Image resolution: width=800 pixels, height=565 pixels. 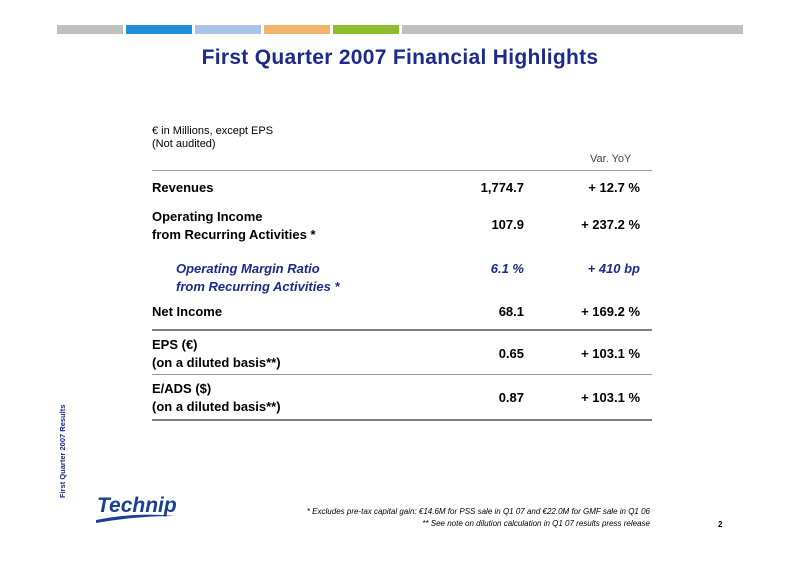 I want to click on table-row-revenues: Revenues 1,774.7 + 12.7 %, so click(x=402, y=187).